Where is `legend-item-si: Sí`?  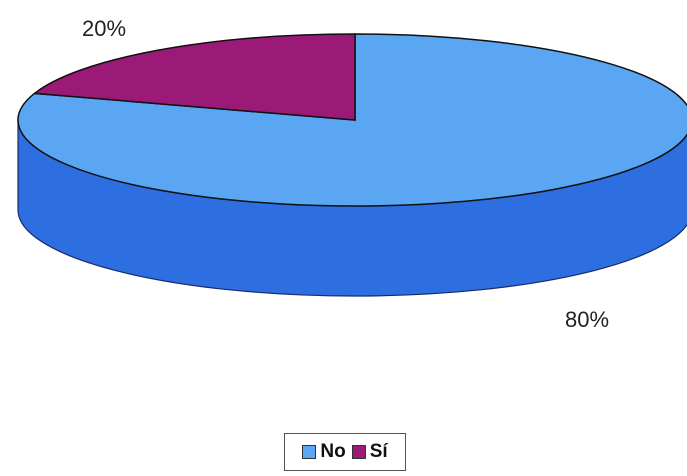
legend-item-si: Sí is located at coordinates (369, 452).